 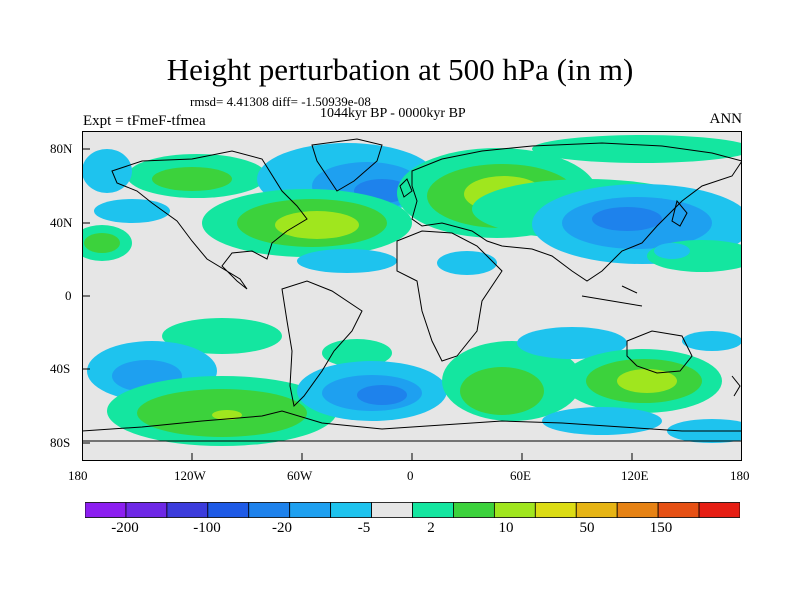 I want to click on lat-tick-label: 80S, so click(x=60, y=442).